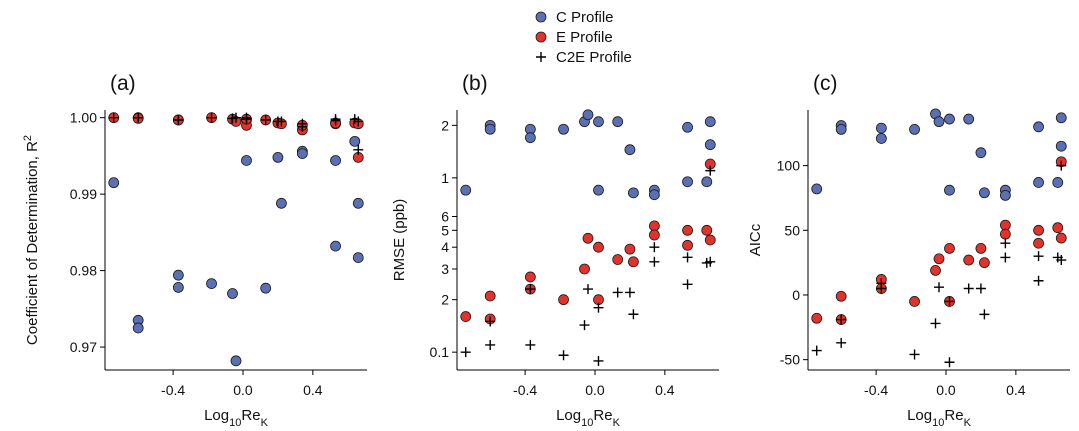 Image resolution: width=1079 pixels, height=431 pixels. I want to click on y-axis-label-part: AICc, so click(755, 239).